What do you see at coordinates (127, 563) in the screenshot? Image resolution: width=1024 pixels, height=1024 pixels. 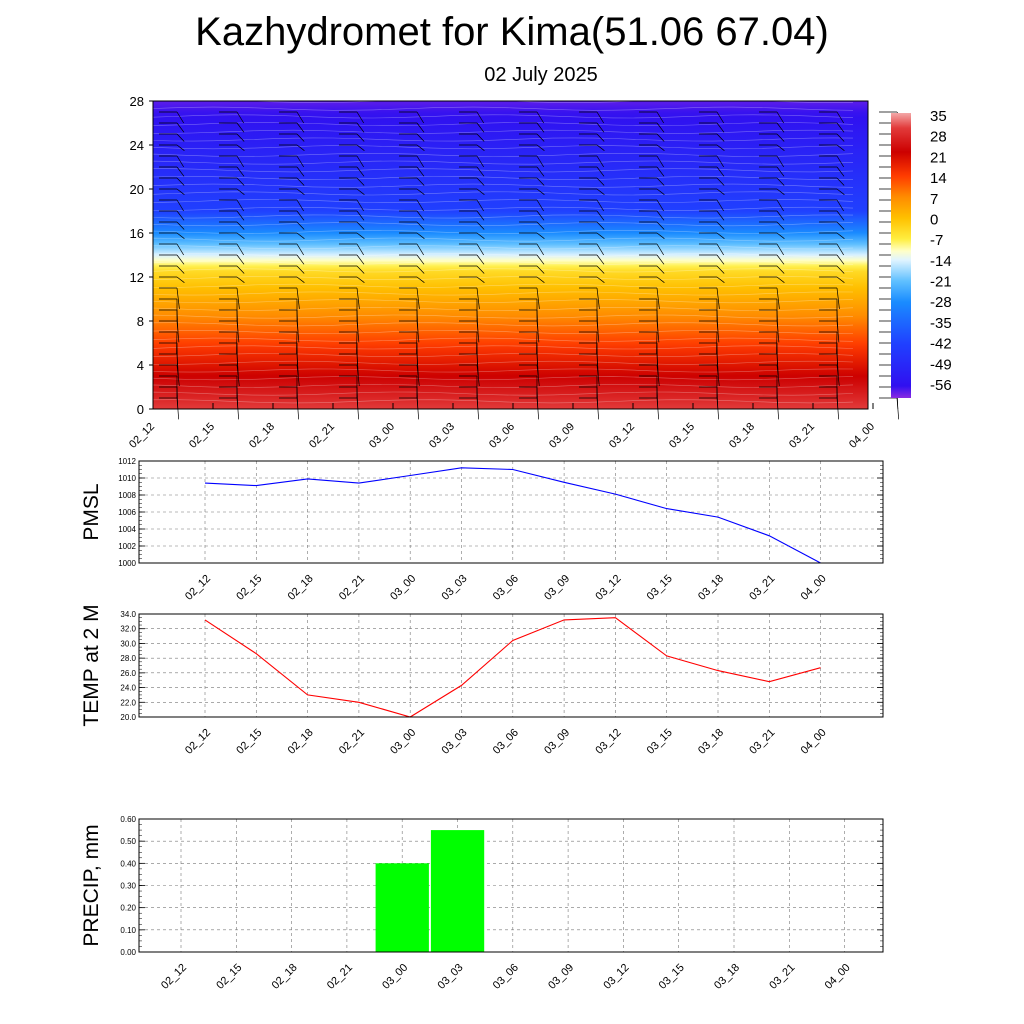 I see `y-tick-label: 1000` at bounding box center [127, 563].